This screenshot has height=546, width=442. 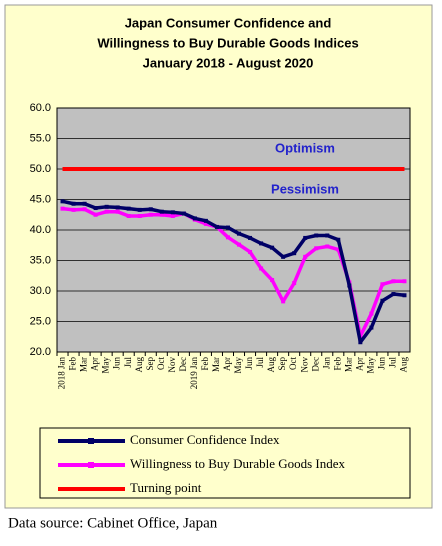 I want to click on x-tick-label: 2018 Jan, so click(x=62, y=373).